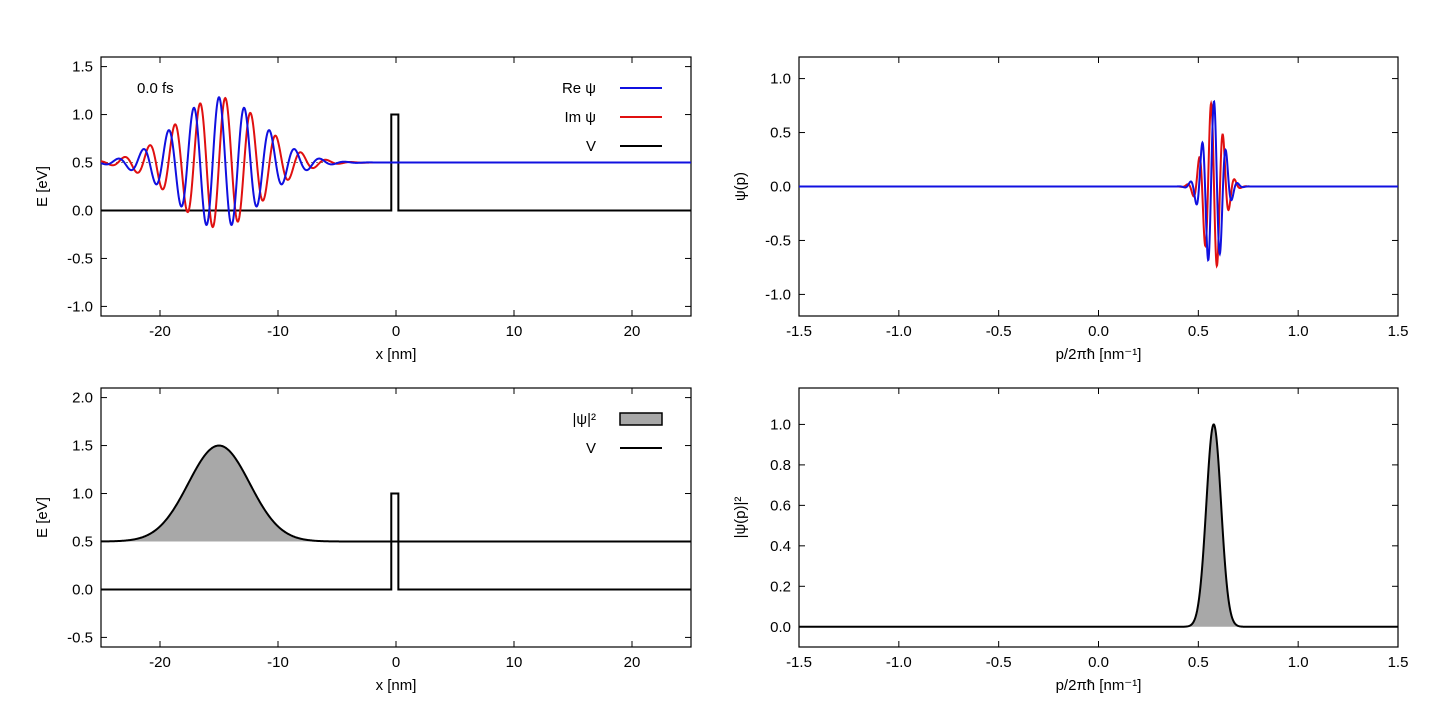  Describe the element at coordinates (579, 88) in the screenshot. I see `legend-label: Re ψ` at that location.